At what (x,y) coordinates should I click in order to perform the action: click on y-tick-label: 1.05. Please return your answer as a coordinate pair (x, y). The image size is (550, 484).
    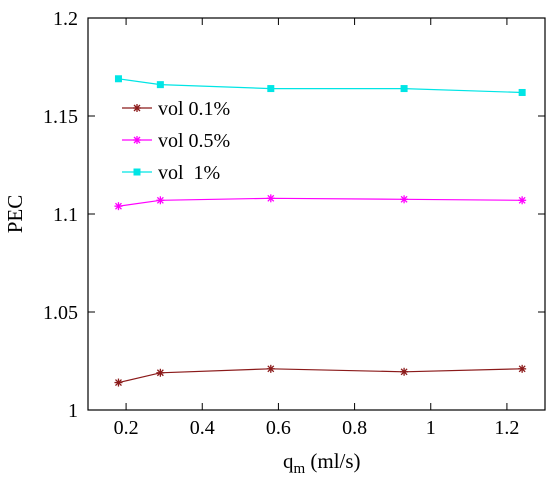
    Looking at the image, I should click on (60, 313).